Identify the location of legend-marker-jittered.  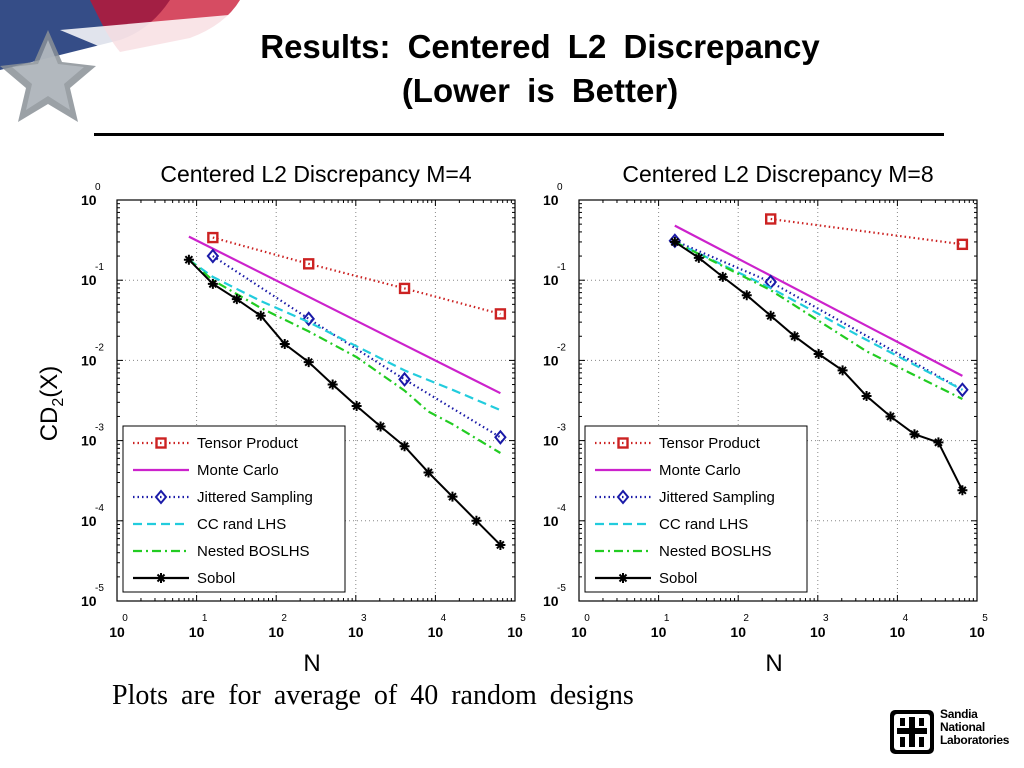
(161, 497).